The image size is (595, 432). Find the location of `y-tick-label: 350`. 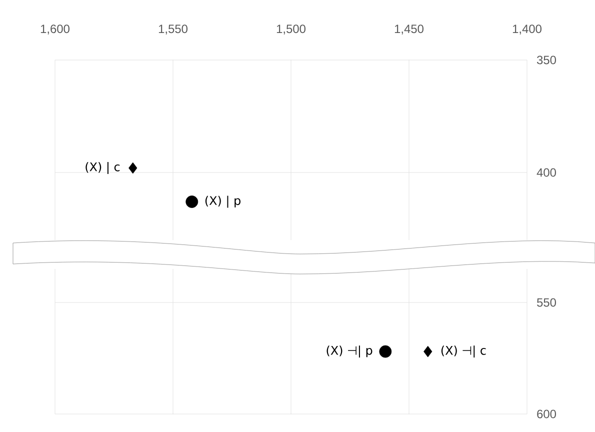

y-tick-label: 350 is located at coordinates (546, 60).